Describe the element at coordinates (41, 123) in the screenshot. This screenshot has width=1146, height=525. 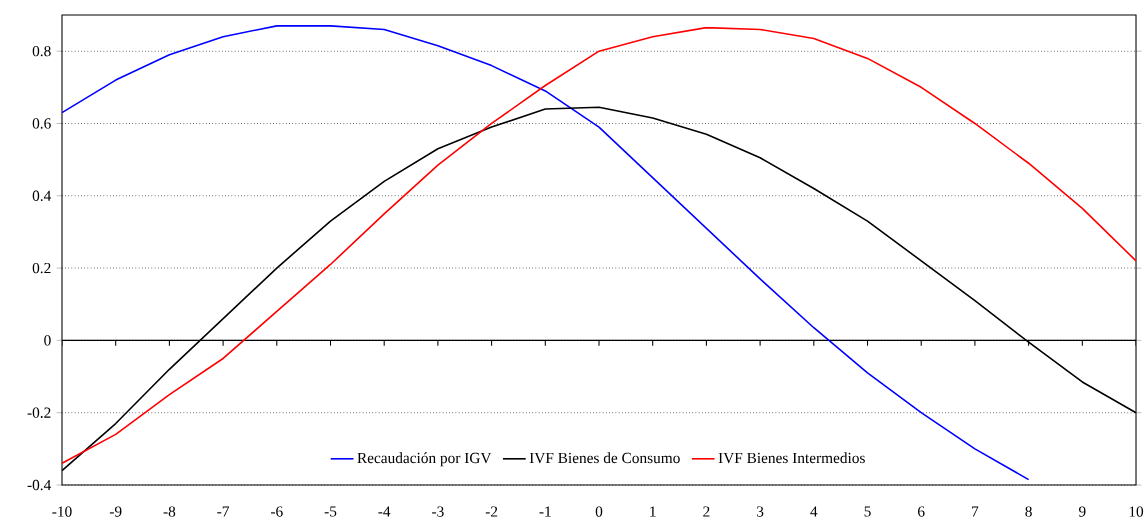
I see `y-tick-label: 0.6` at that location.